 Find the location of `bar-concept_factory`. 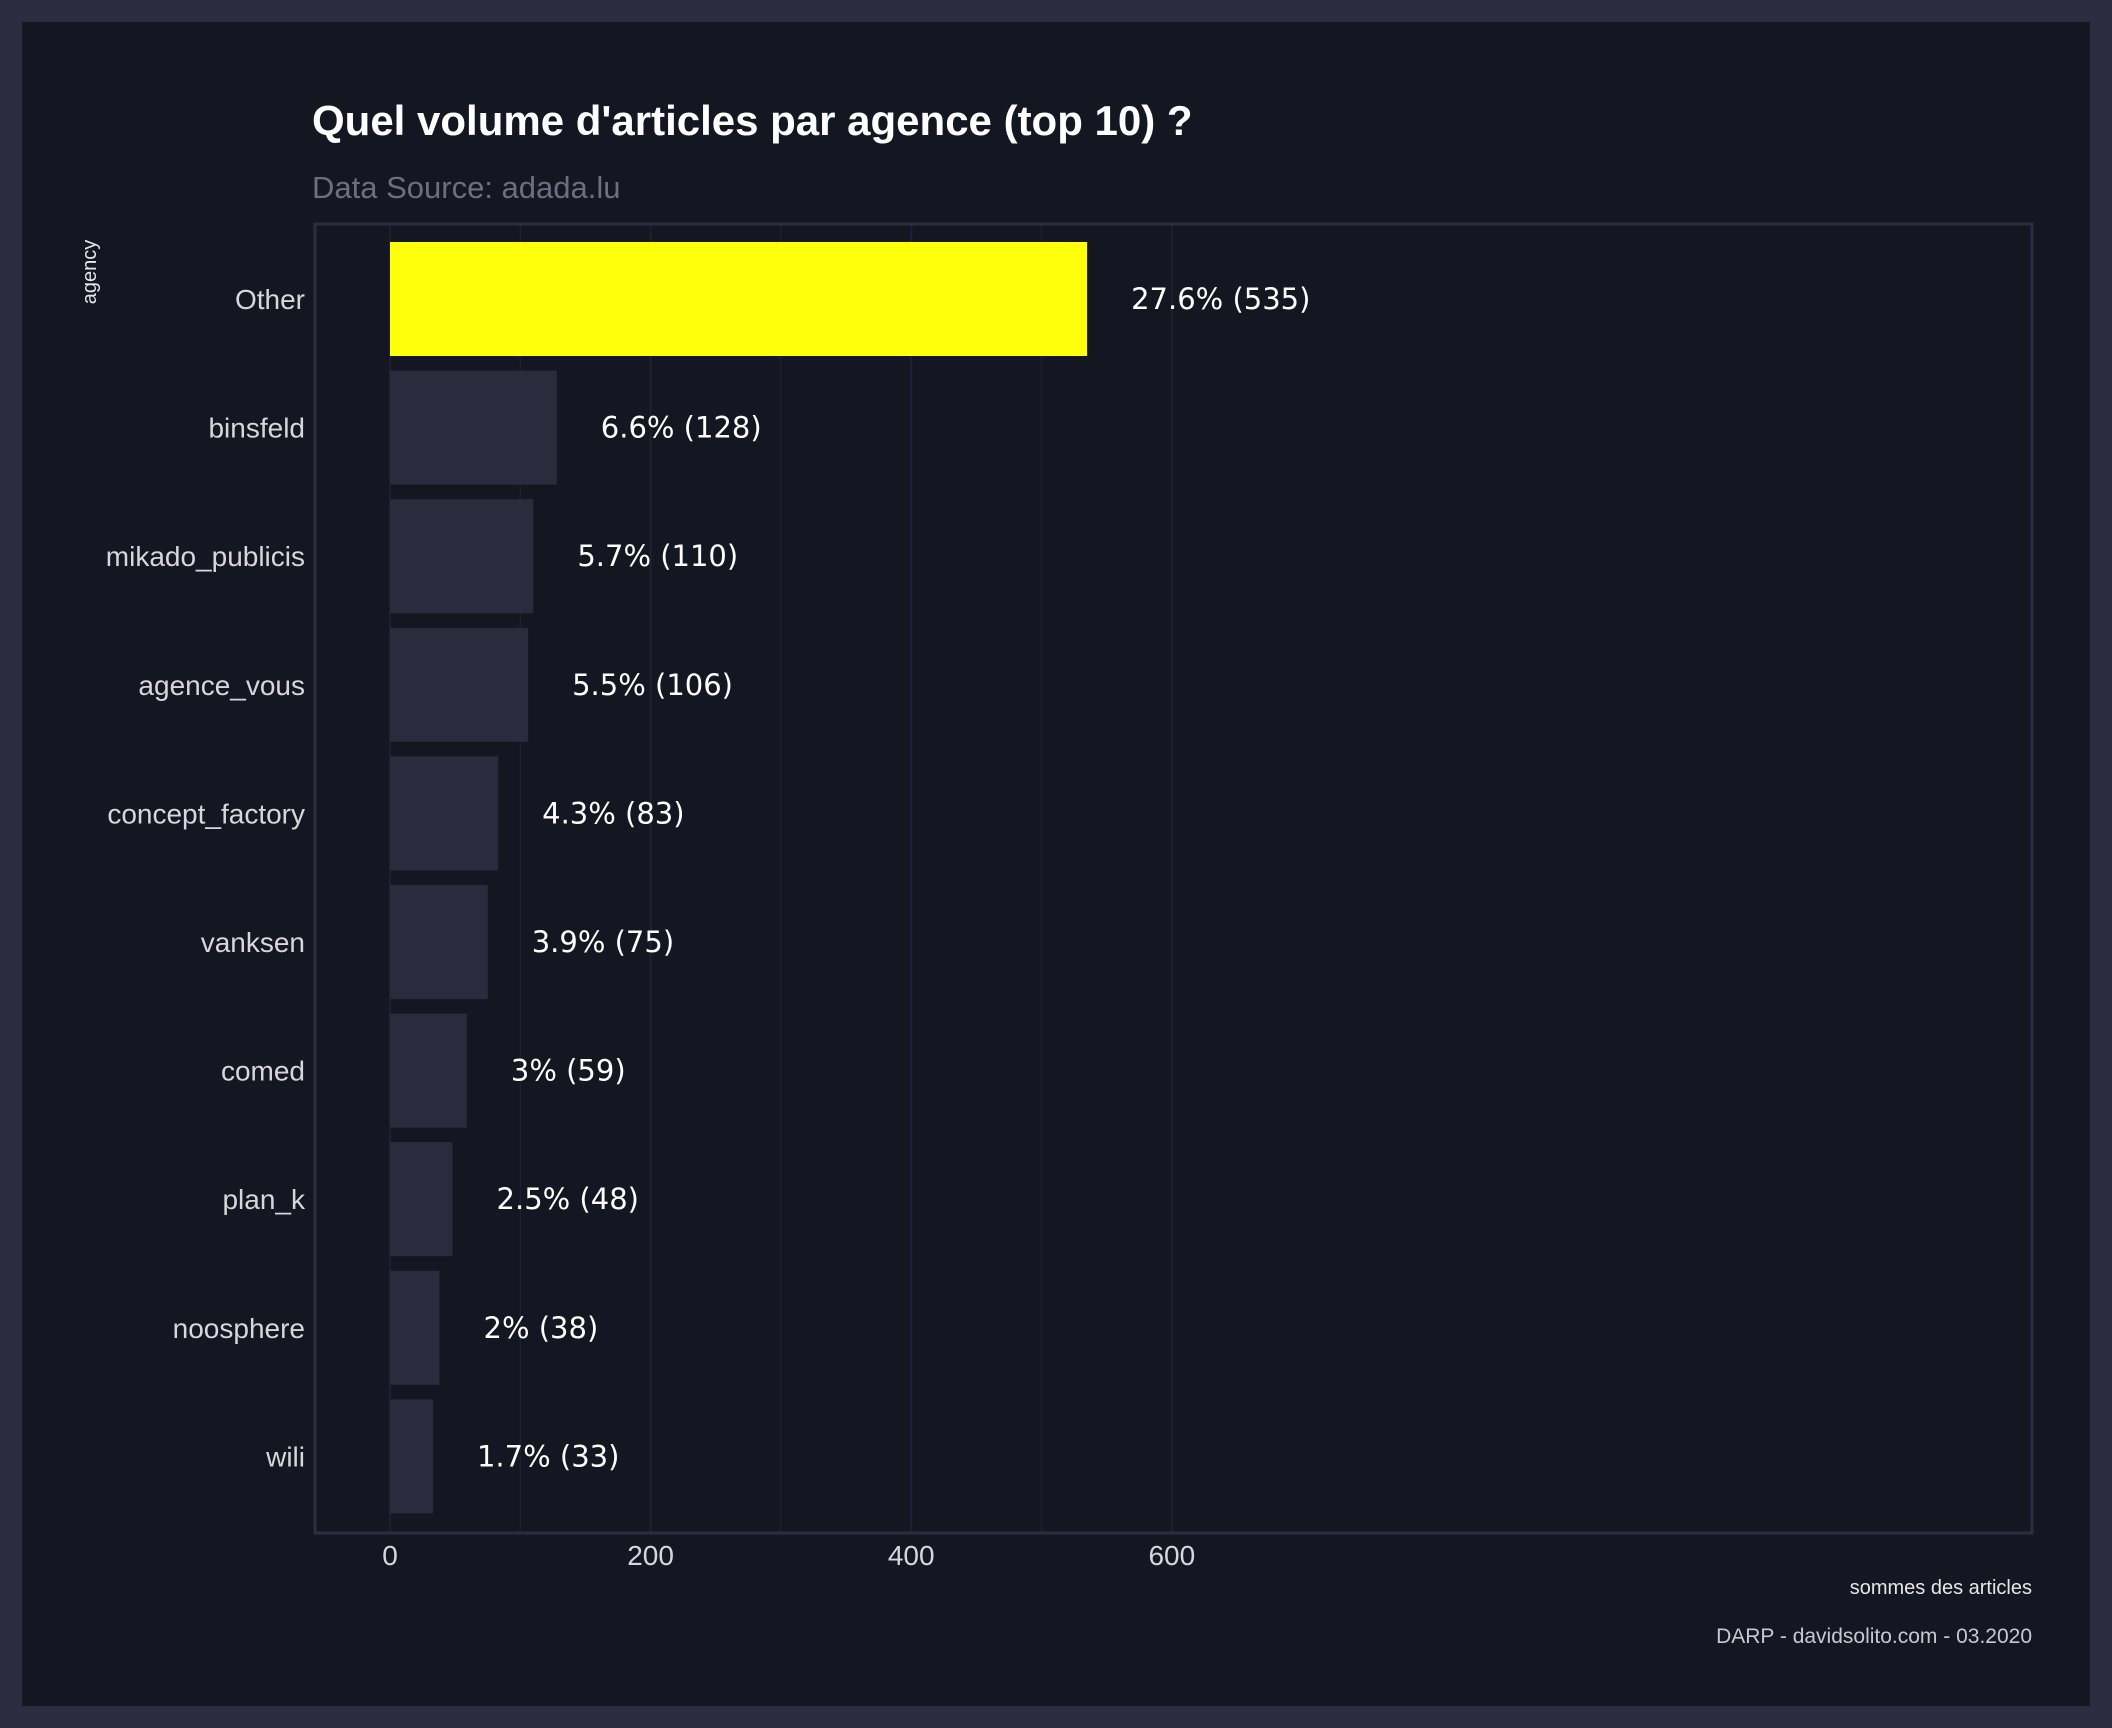

bar-concept_factory is located at coordinates (444, 813).